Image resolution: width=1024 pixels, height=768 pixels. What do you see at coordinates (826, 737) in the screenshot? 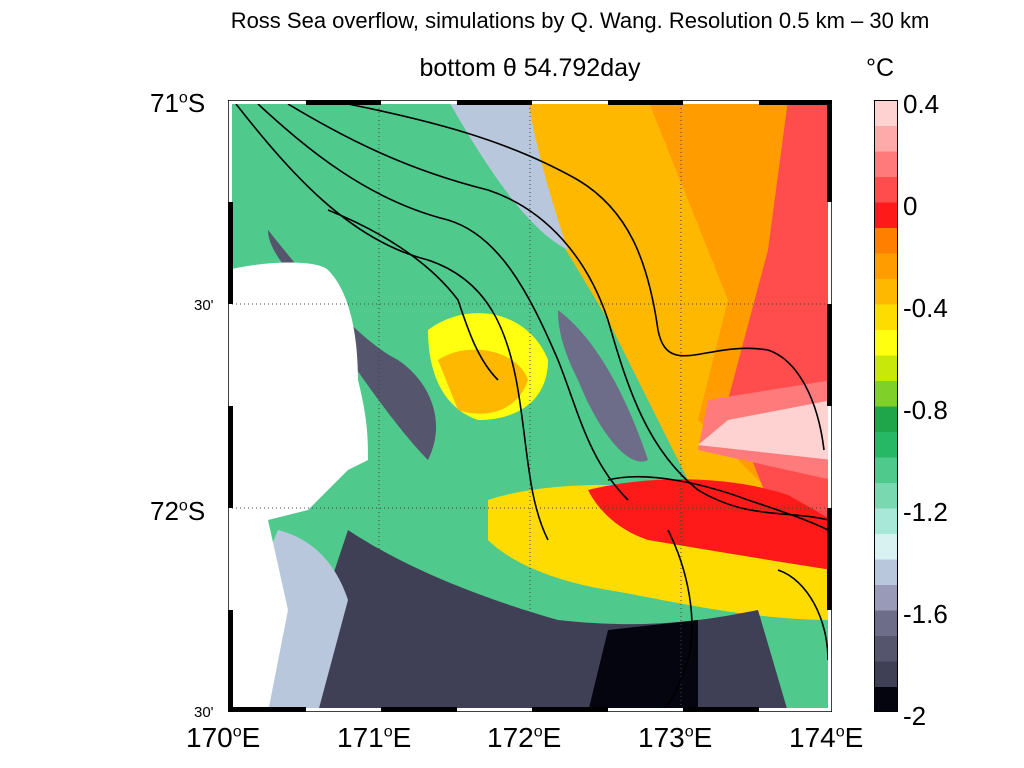
I see `lon-label-174e: 174oE` at bounding box center [826, 737].